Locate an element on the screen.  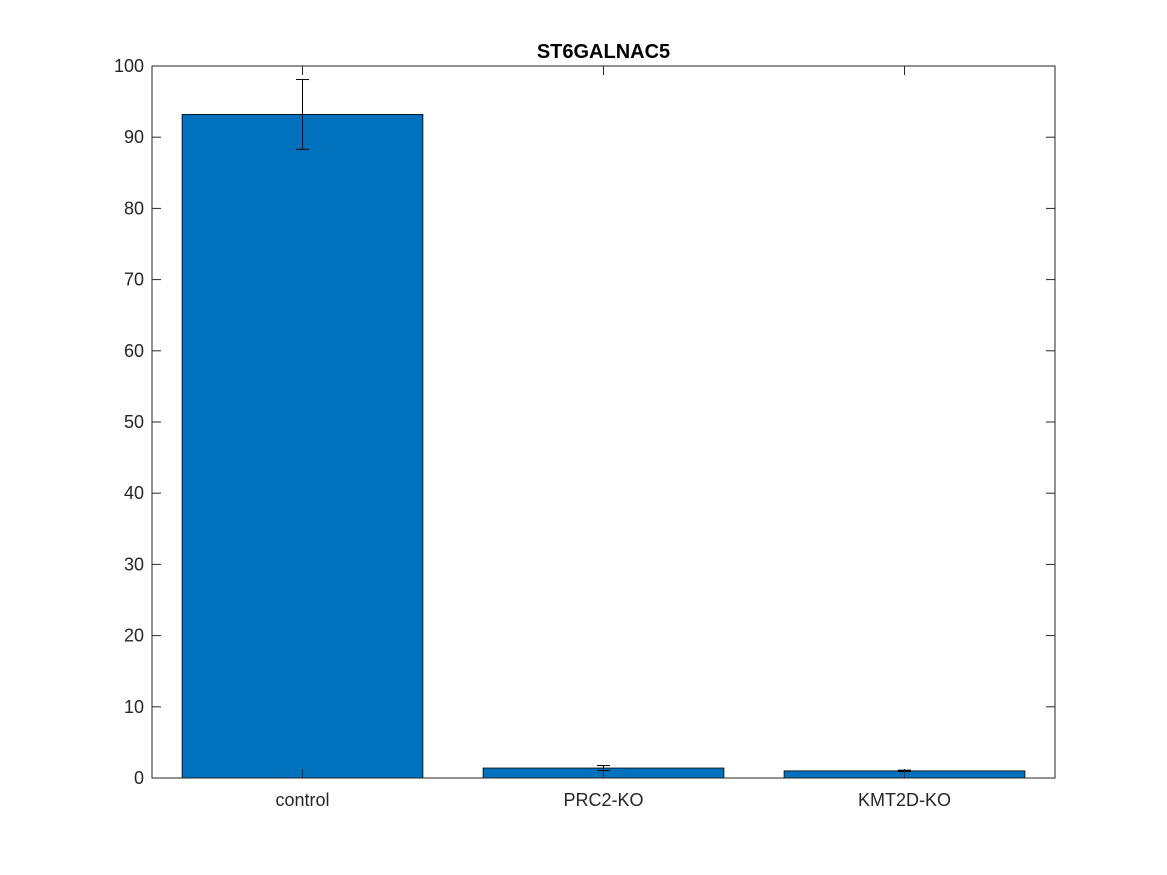
y-tick-label-40: 40 is located at coordinates (134, 493).